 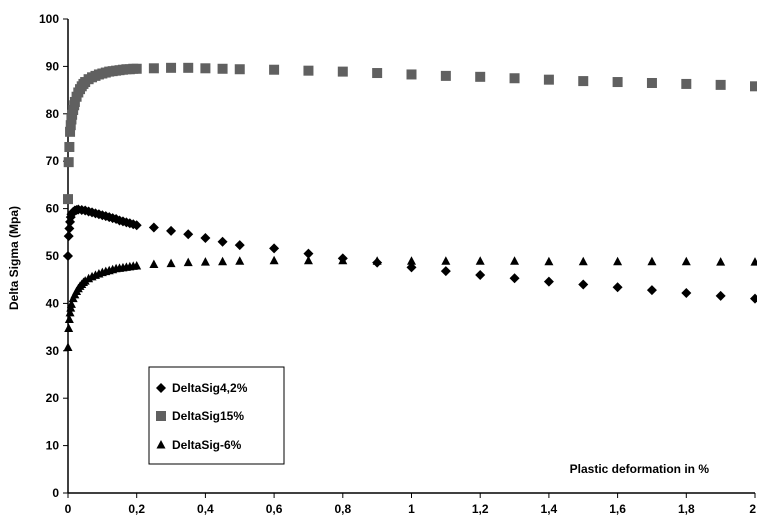 What do you see at coordinates (53, 161) in the screenshot?
I see `y-tick-label: 70` at bounding box center [53, 161].